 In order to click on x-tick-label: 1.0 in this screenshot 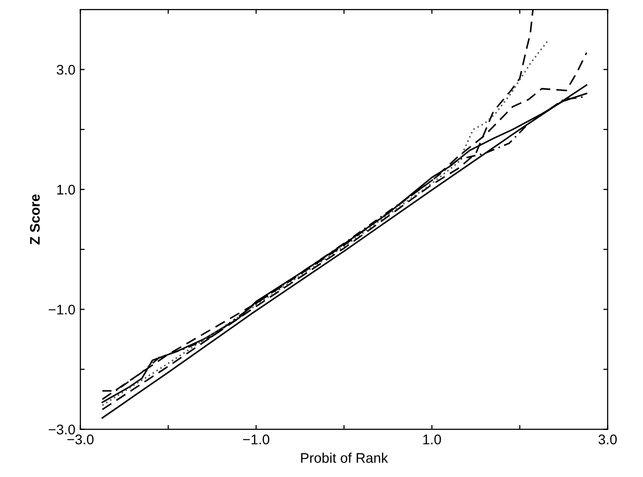, I will do `click(432, 439)`.